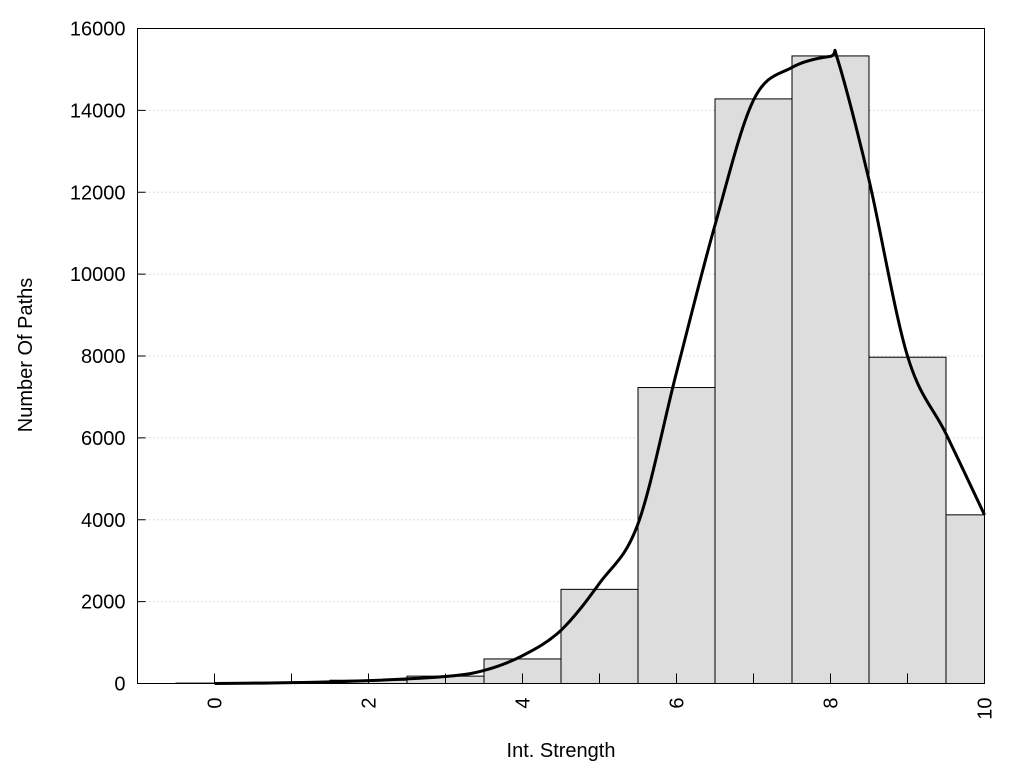 This screenshot has height=768, width=1024. What do you see at coordinates (986, 709) in the screenshot?
I see `x-tick-label: 10` at bounding box center [986, 709].